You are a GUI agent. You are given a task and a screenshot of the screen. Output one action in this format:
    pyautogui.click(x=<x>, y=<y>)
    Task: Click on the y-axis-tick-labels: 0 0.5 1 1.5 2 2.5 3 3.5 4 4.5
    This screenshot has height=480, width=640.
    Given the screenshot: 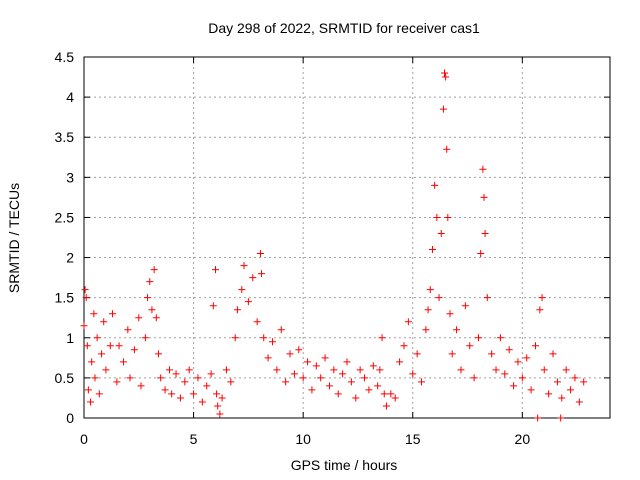 What is the action you would take?
    pyautogui.click(x=65, y=237)
    